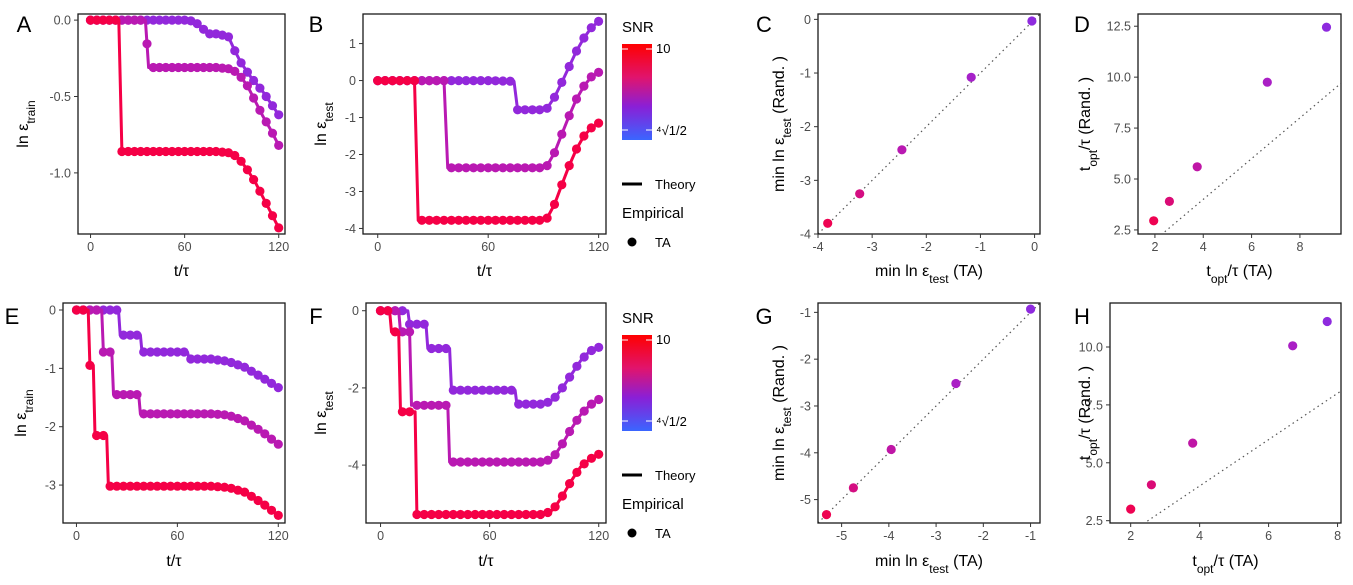 The width and height of the screenshot is (1353, 585). Describe the element at coordinates (637, 92) in the screenshot. I see `legend-colorbar` at that location.